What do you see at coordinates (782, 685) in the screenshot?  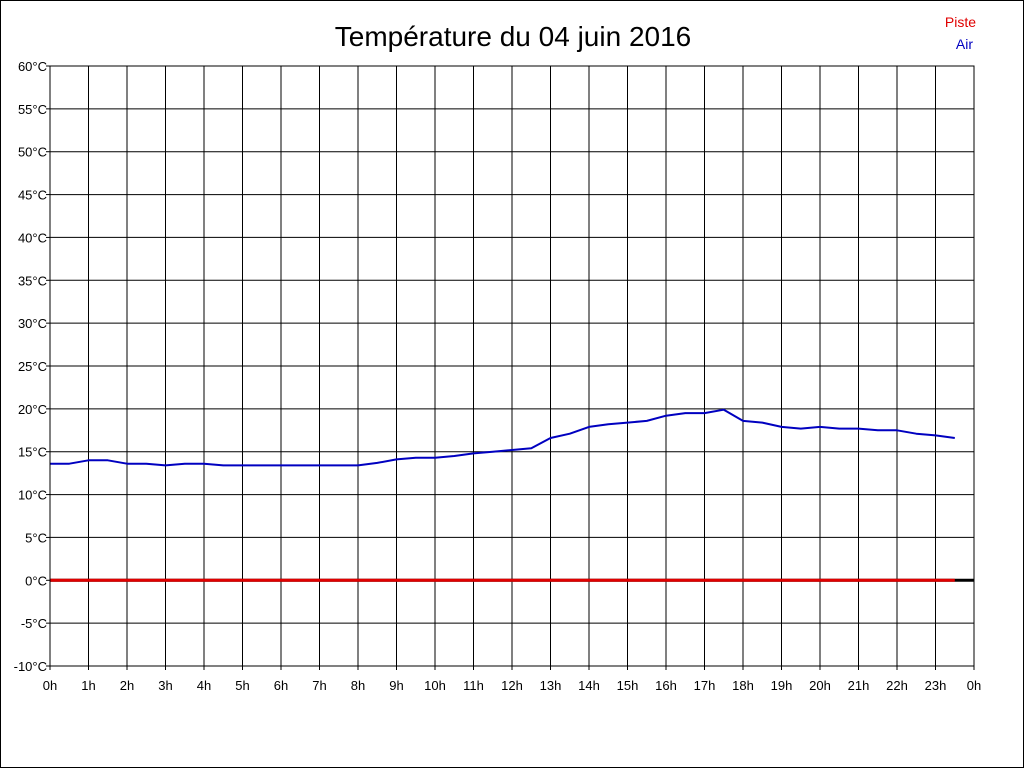 I see `x-tick-label: 19h` at bounding box center [782, 685].